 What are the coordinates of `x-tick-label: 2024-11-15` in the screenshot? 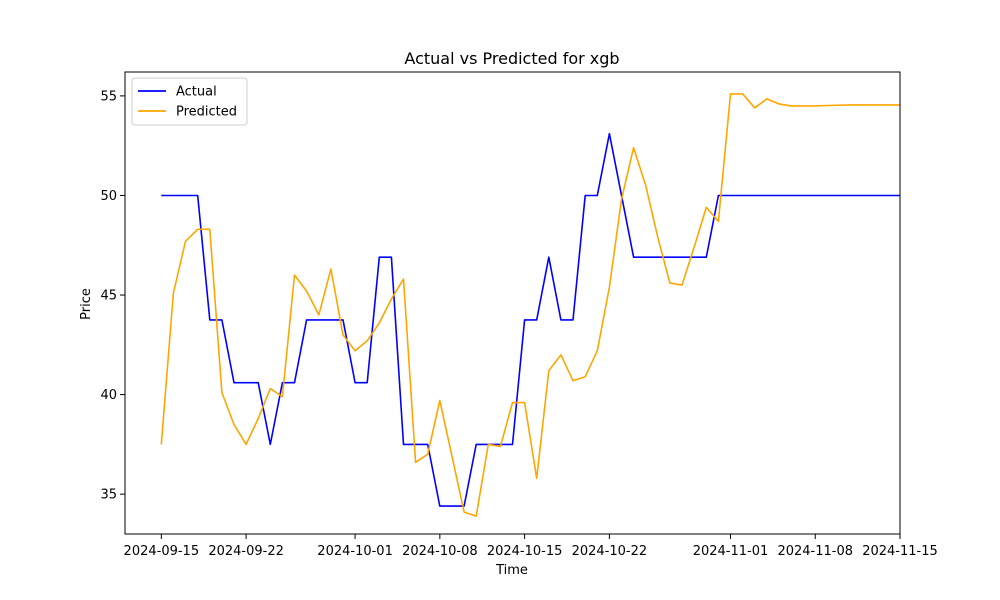 It's located at (900, 551).